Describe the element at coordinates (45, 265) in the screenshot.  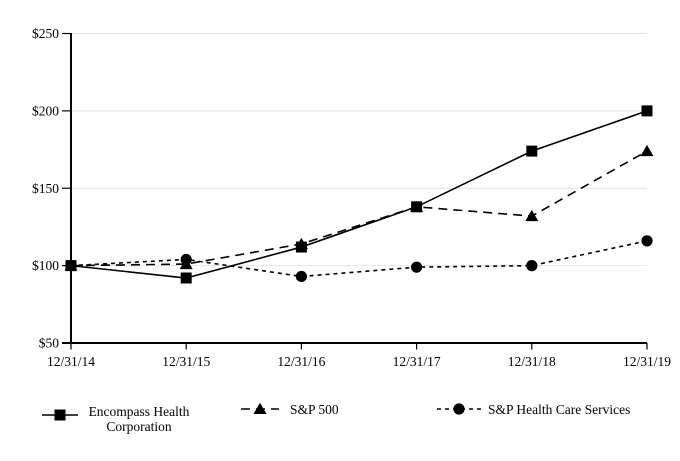
I see `y-axis-tick-label: $100` at that location.